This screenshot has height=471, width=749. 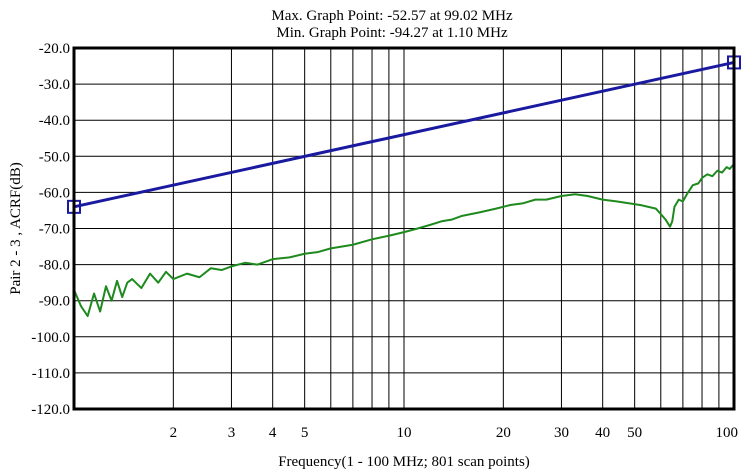 What do you see at coordinates (454, 433) in the screenshot?
I see `x-tick-labels: 2 3 4 5 10 20 30 40 50 100` at bounding box center [454, 433].